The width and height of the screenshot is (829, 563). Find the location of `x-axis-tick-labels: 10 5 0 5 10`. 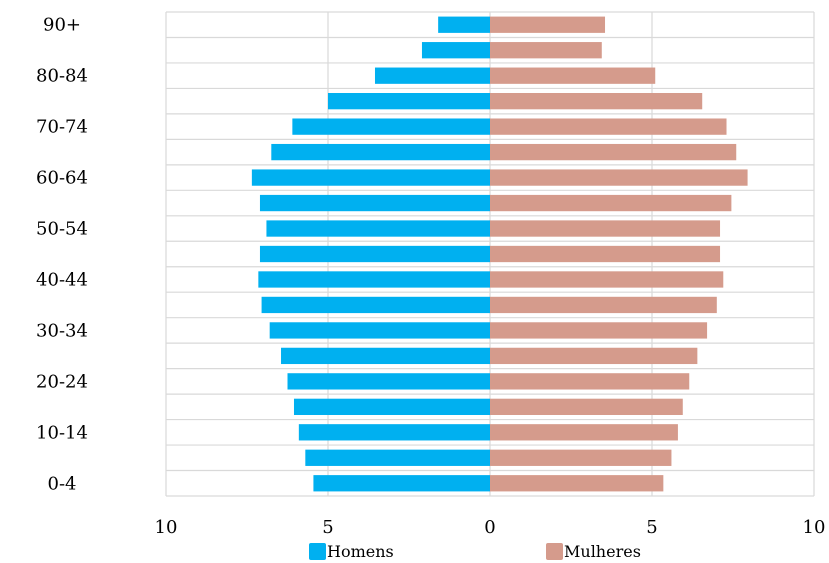

x-axis-tick-labels: 10 5 0 5 10 is located at coordinates (490, 527).